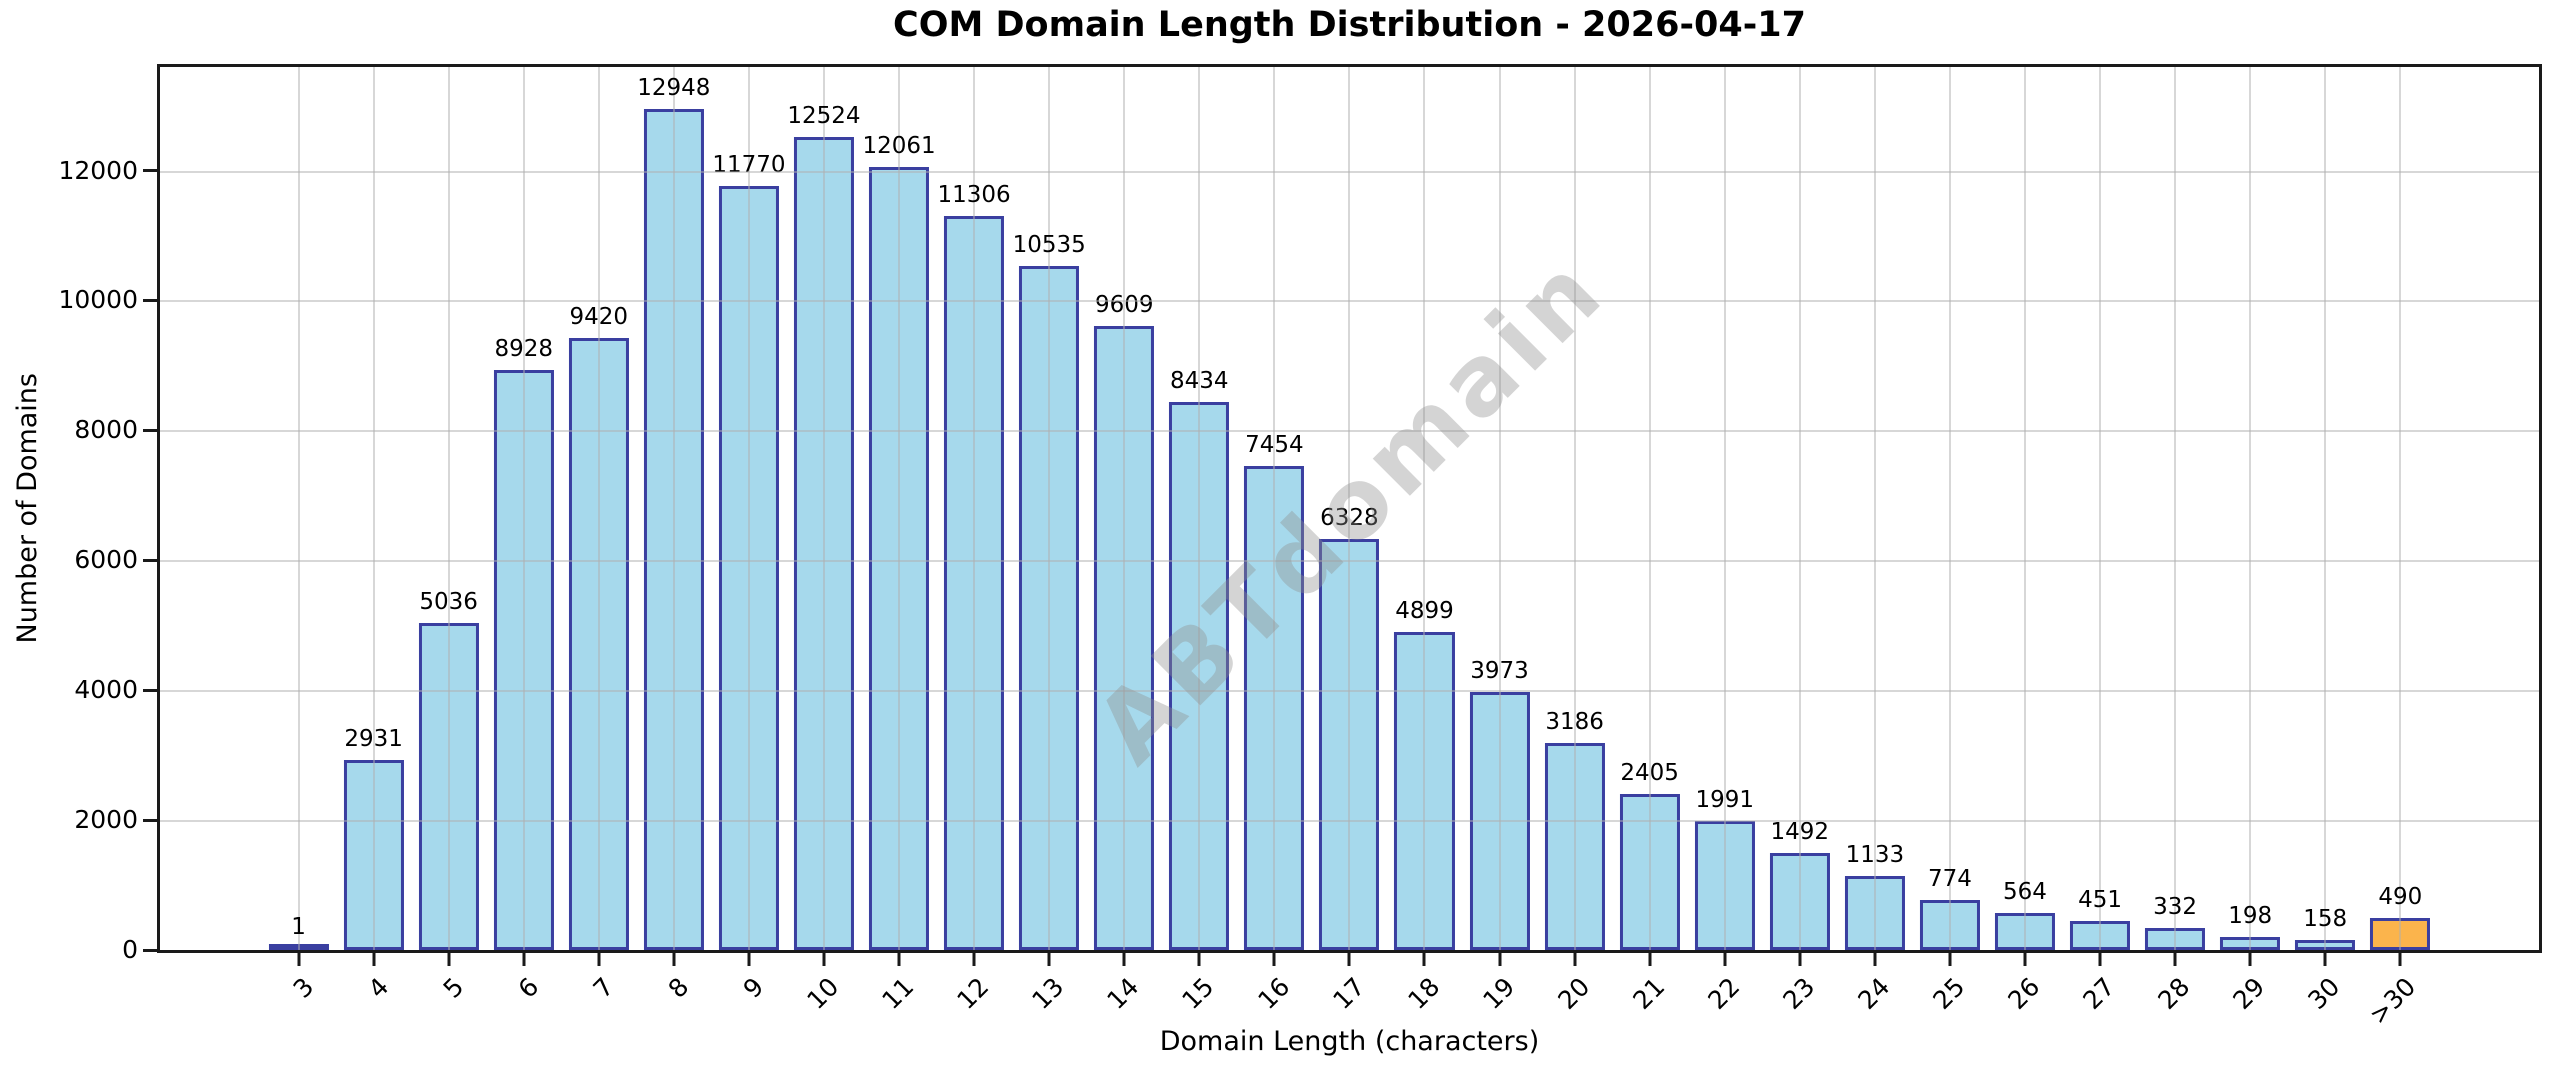 This screenshot has width=2560, height=1087. Describe the element at coordinates (106, 690) in the screenshot. I see `y-tick-label: 4000` at that location.